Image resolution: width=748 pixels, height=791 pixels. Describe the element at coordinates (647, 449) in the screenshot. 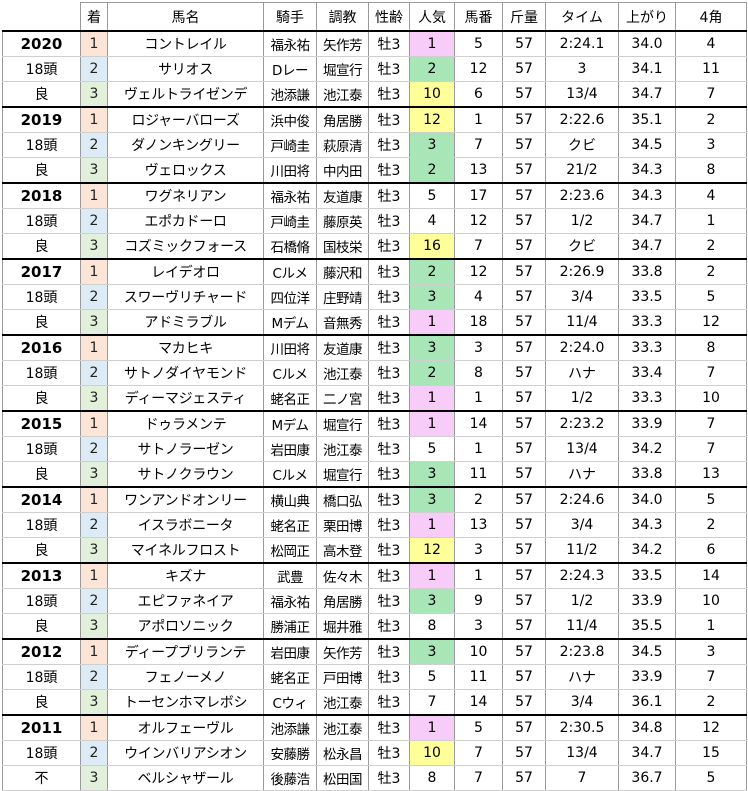

I see `last-3f-cell: 34.2` at that location.